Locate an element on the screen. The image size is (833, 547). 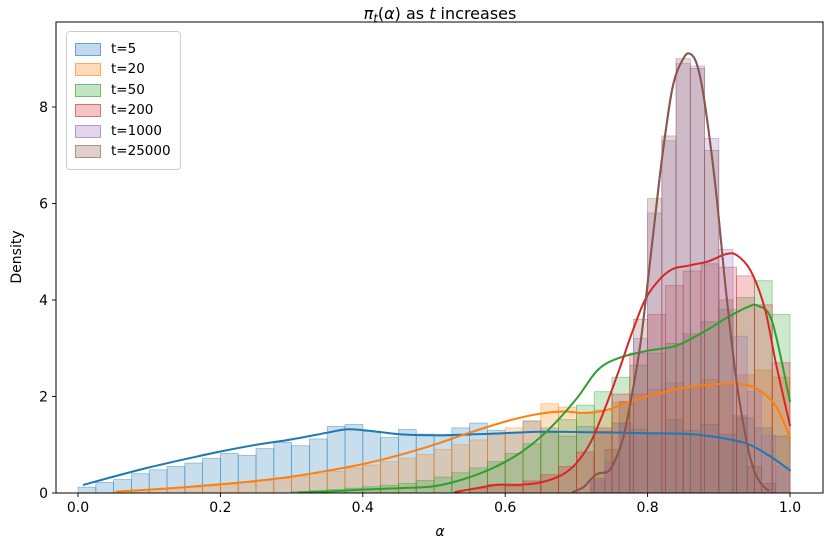
legend-item-t200: t=200 is located at coordinates (123, 111).